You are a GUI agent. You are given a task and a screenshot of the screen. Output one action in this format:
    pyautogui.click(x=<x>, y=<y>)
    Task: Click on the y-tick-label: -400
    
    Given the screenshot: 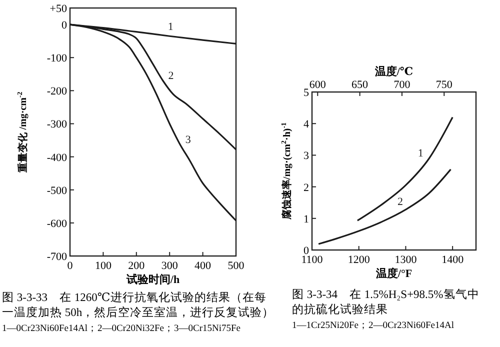 What is the action you would take?
    pyautogui.click(x=57, y=158)
    